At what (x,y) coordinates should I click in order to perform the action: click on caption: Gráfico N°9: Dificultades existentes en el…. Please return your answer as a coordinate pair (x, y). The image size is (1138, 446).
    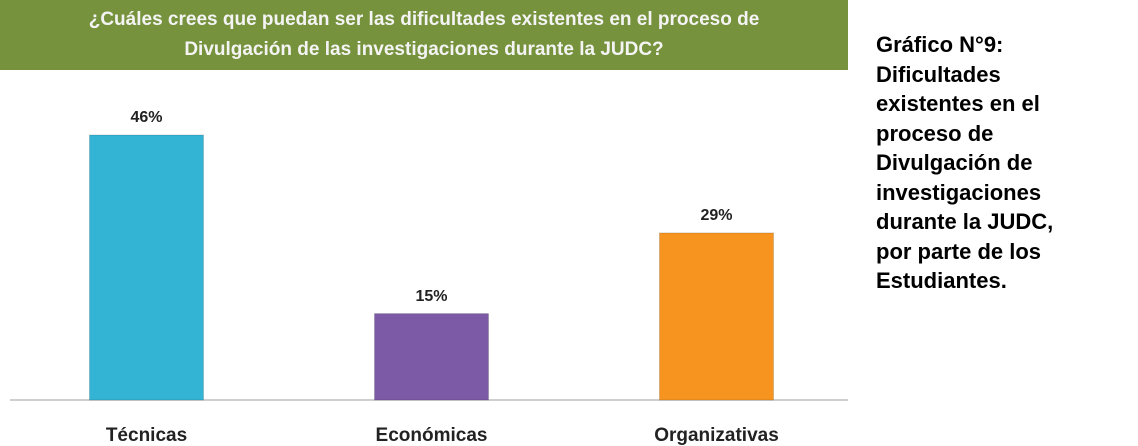
    Looking at the image, I should click on (1007, 163).